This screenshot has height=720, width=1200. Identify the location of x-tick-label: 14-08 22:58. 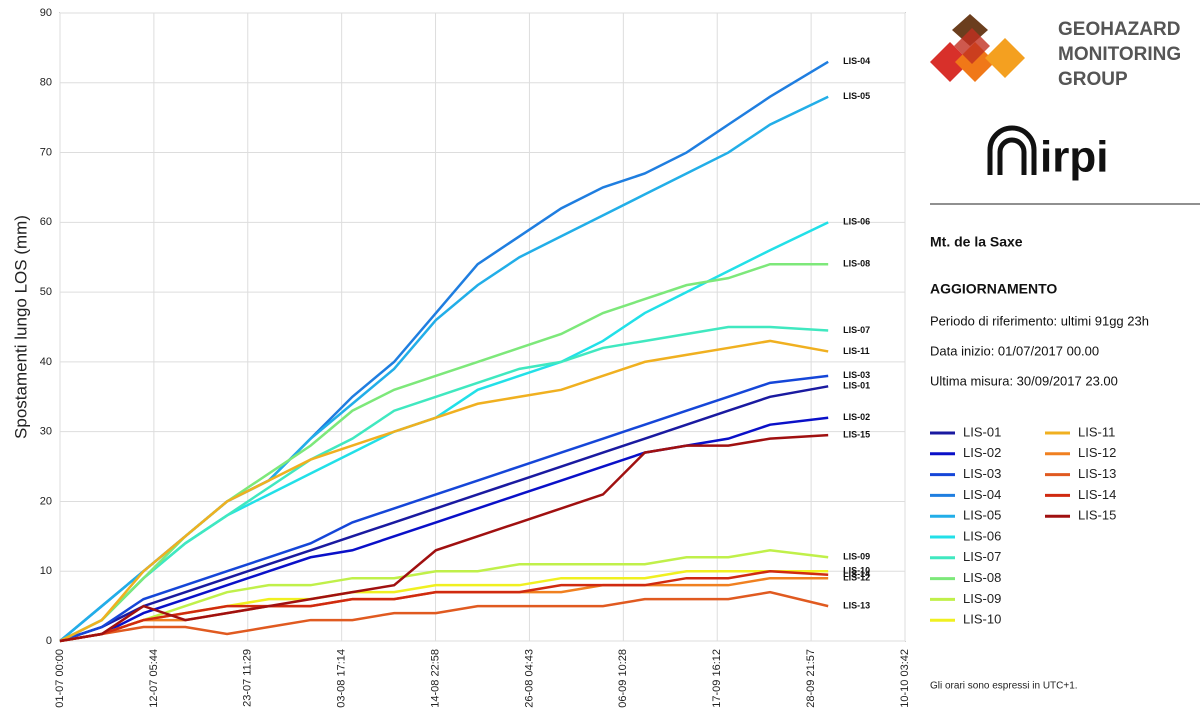
(435, 678).